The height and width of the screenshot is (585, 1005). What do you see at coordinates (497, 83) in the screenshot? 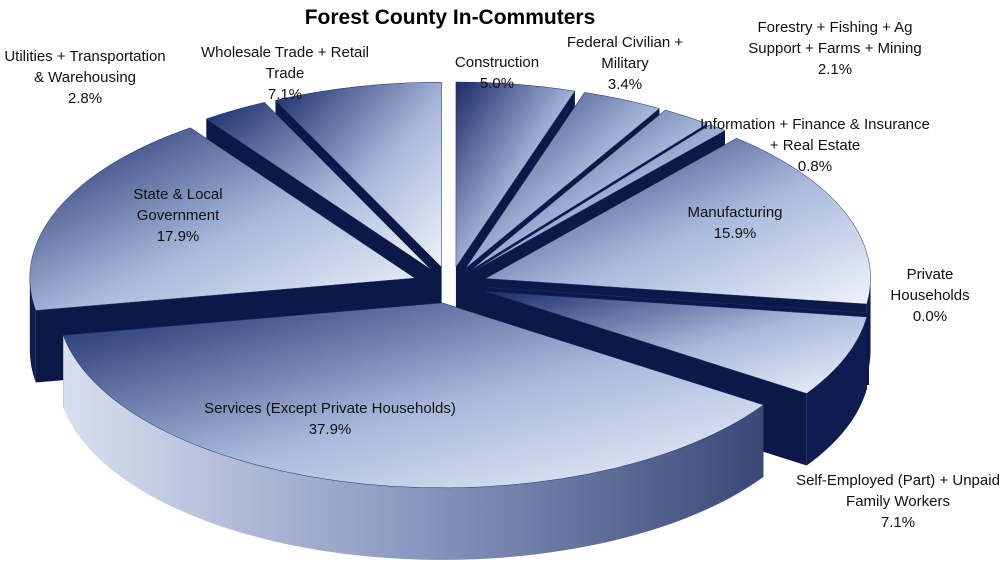
I see `value-label: 5.0%` at bounding box center [497, 83].